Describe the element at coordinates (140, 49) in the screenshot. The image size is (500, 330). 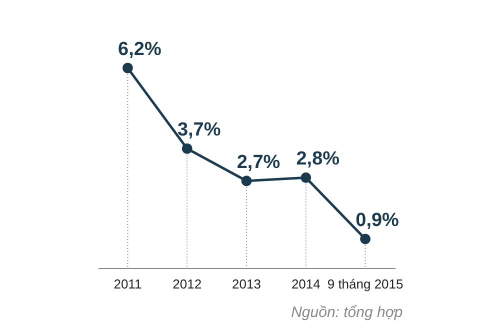
I see `data-label: 6,2%` at that location.